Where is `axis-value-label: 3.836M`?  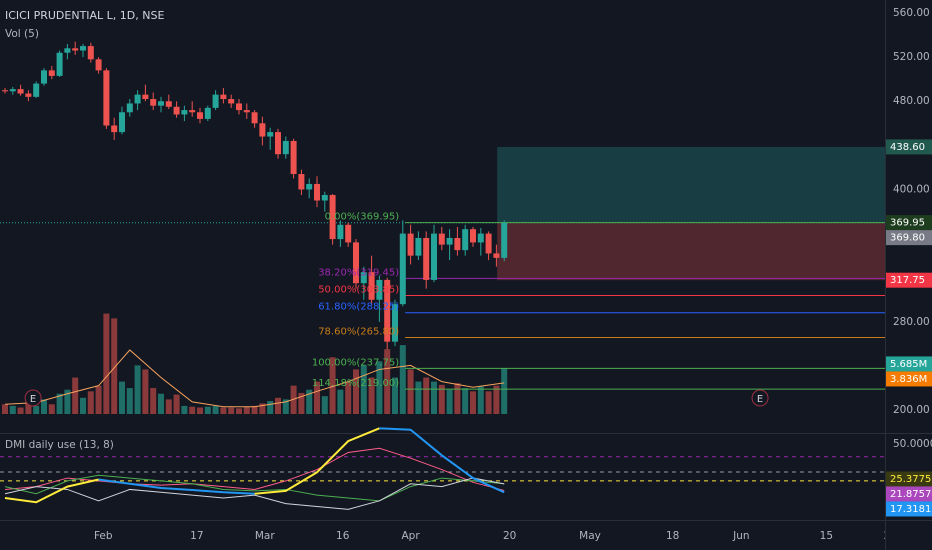
axis-value-label: 3.836M is located at coordinates (908, 379).